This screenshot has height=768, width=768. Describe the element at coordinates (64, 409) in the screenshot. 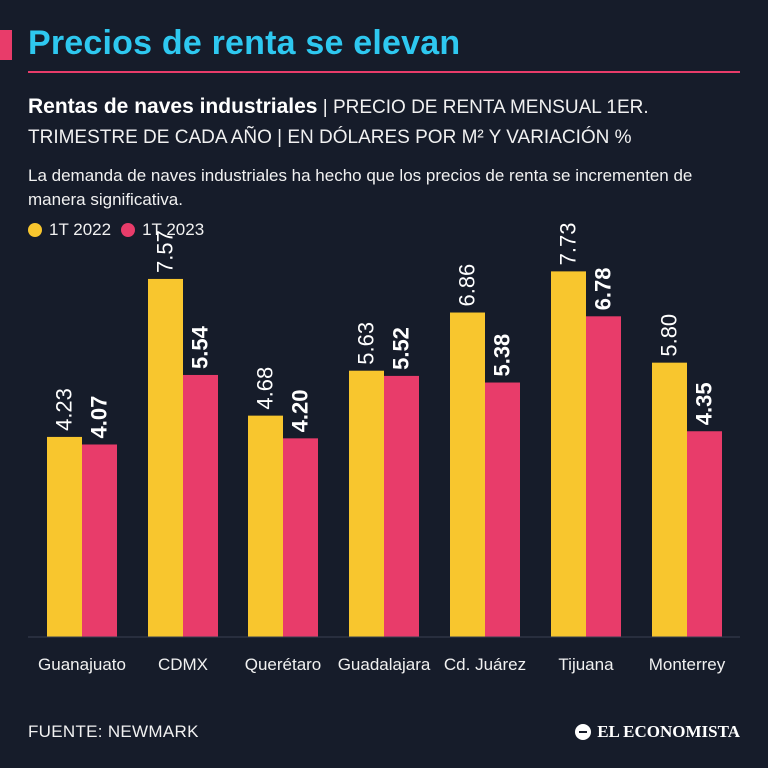

I see `value-label-guanajuato-2022: 4.23` at that location.